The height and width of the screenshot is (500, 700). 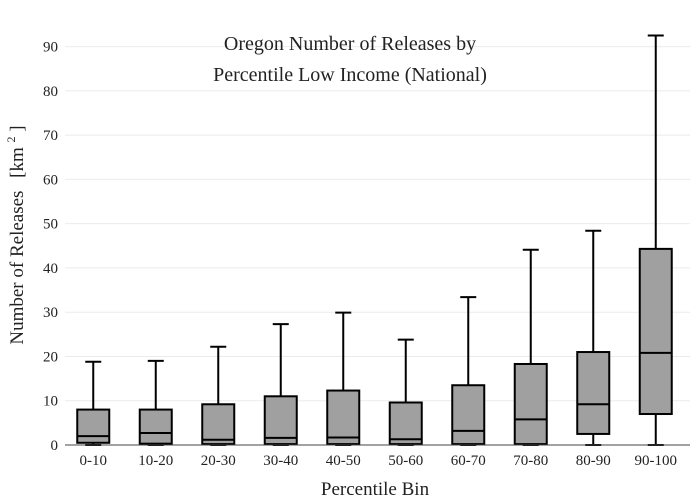 I want to click on y-axis-unit: [km, so click(x=17, y=162).